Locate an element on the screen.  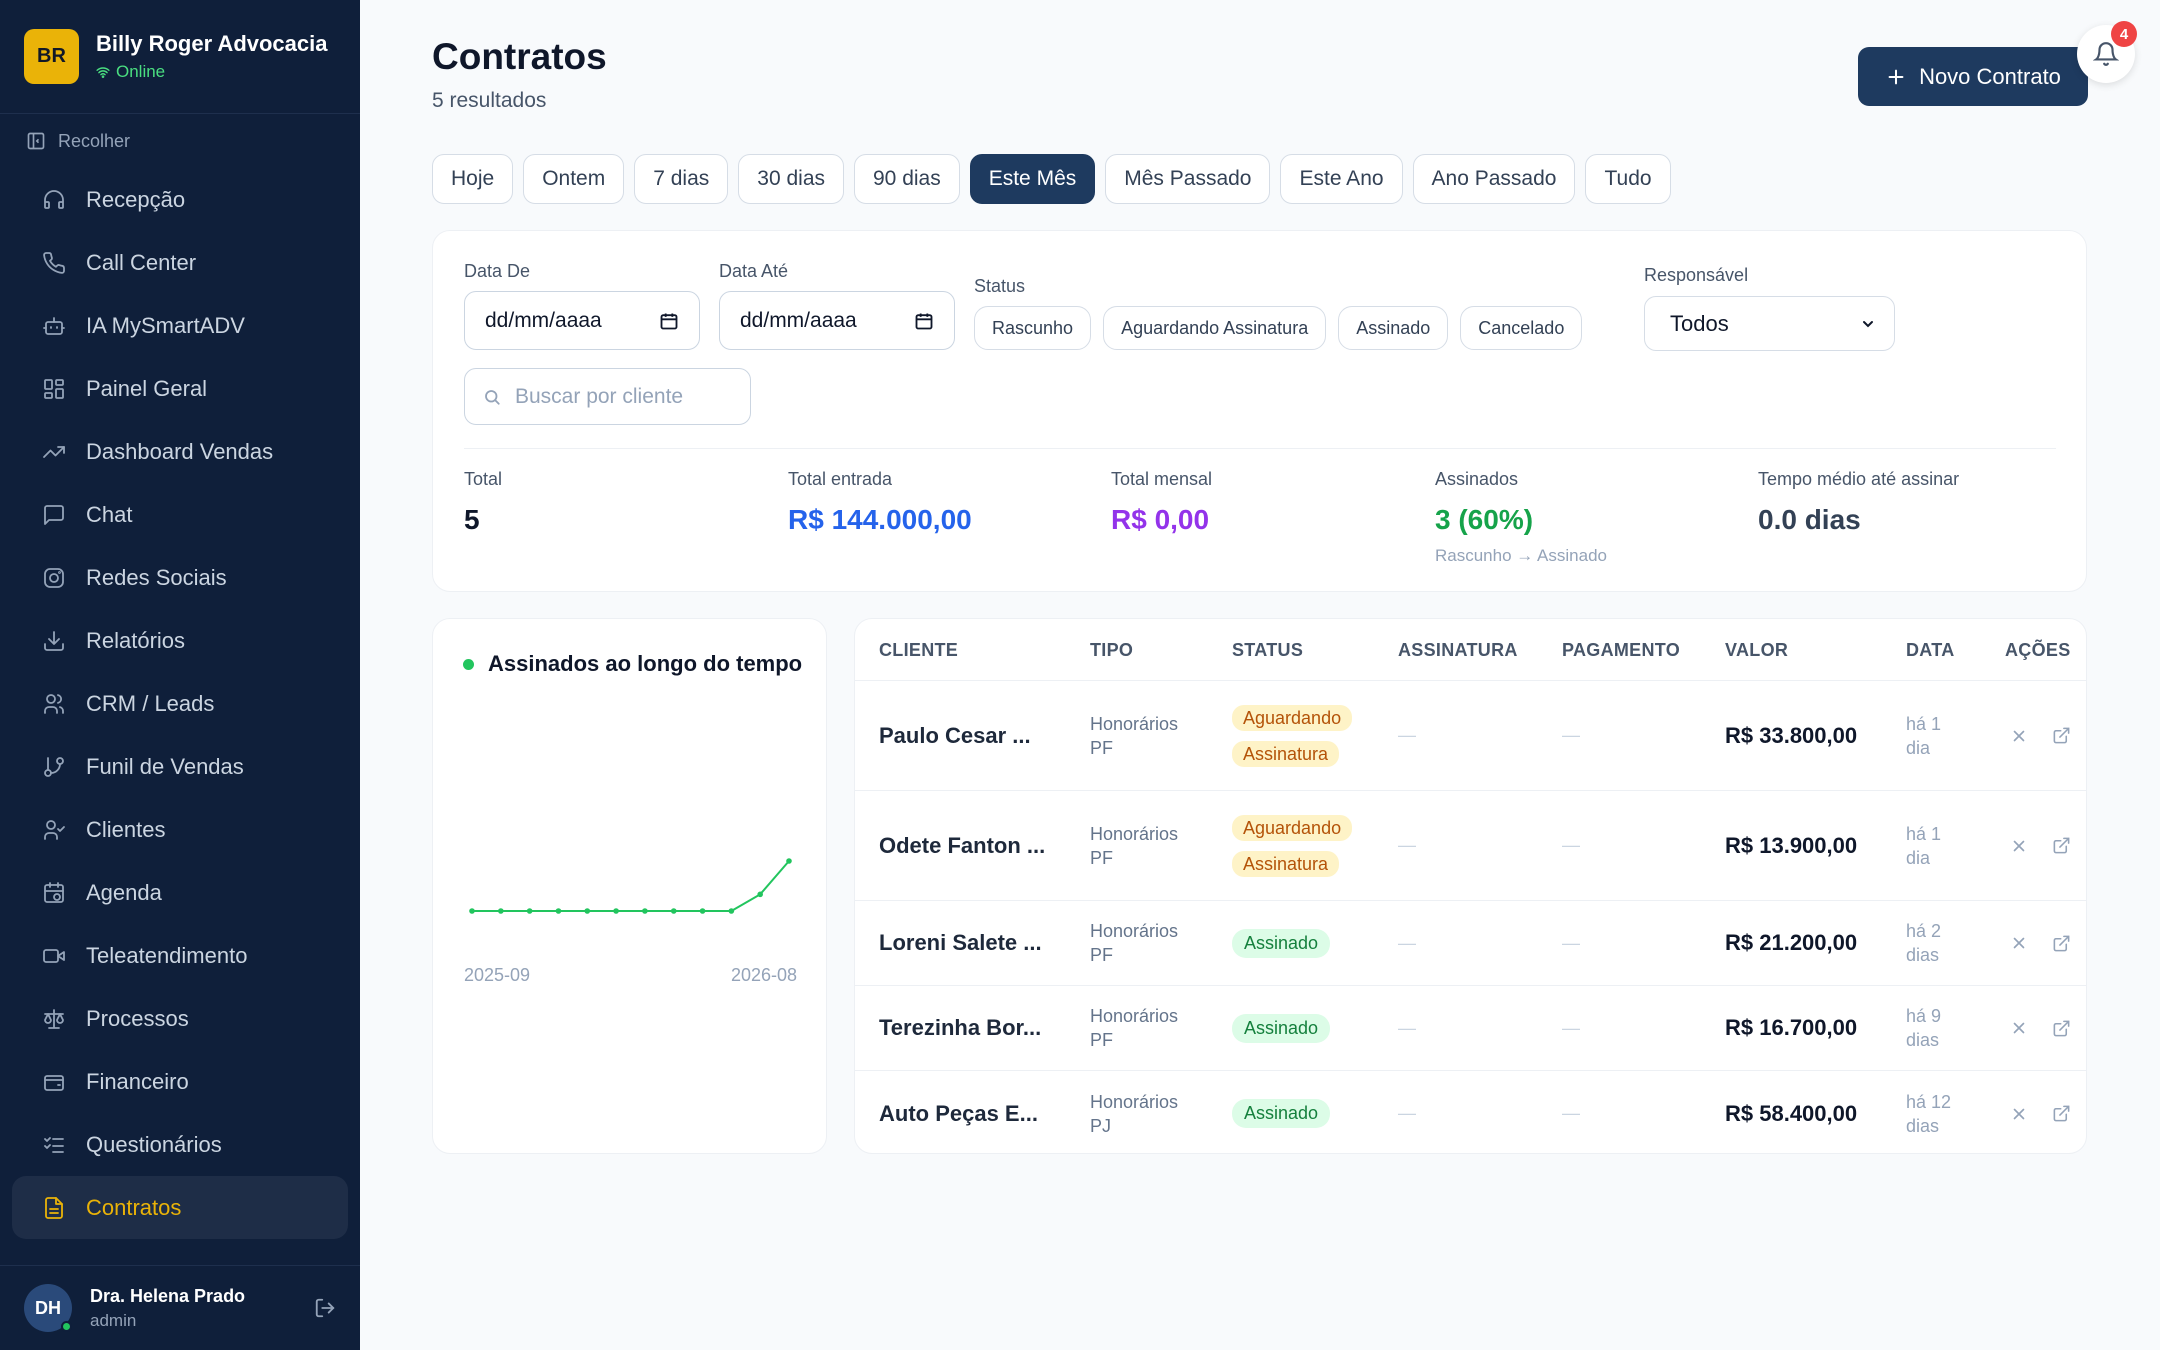
sidebar-item-contratos: Contratos is located at coordinates (180, 1207).